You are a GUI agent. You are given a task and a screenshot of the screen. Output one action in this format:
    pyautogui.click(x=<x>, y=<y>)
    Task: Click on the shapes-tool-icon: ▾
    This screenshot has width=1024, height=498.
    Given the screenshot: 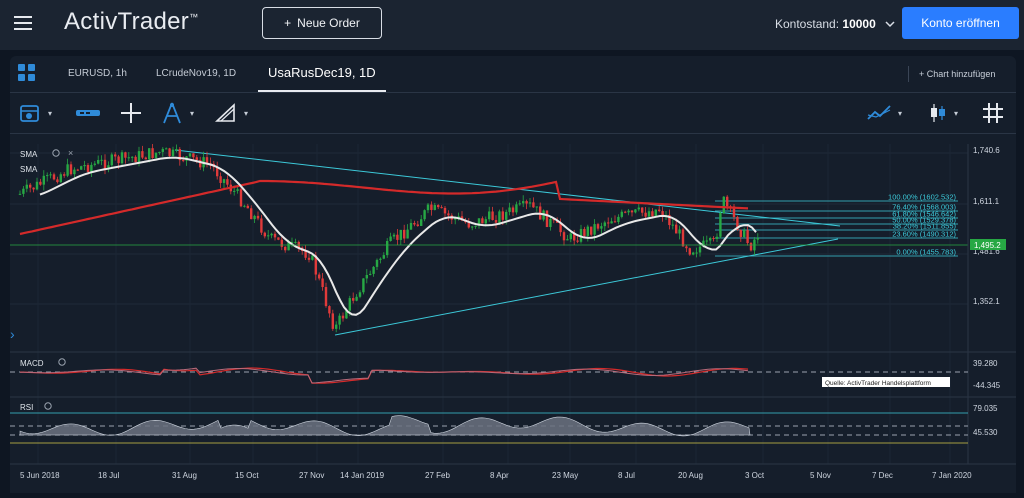 What is the action you would take?
    pyautogui.click(x=231, y=113)
    